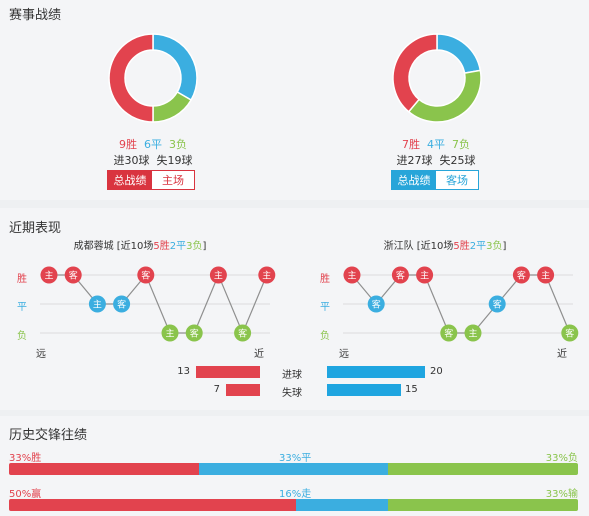  What do you see at coordinates (295, 458) in the screenshot?
I see `h2h-draw-label: 33%平` at bounding box center [295, 458].